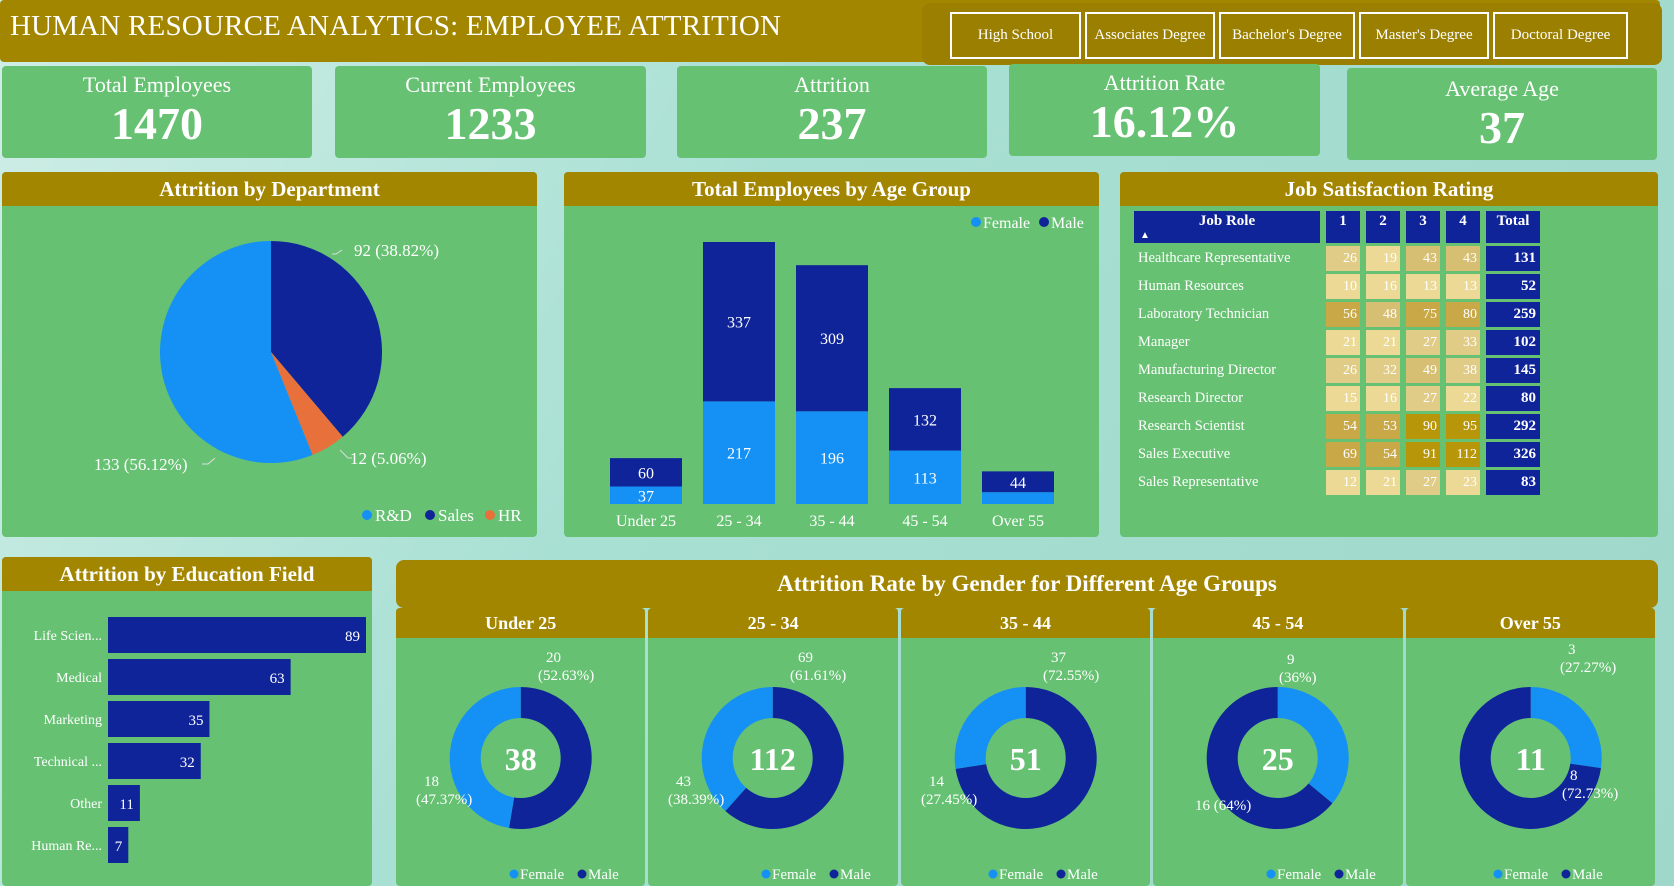  I want to click on donut-label-female: 3 (27.27%), so click(1588, 659).